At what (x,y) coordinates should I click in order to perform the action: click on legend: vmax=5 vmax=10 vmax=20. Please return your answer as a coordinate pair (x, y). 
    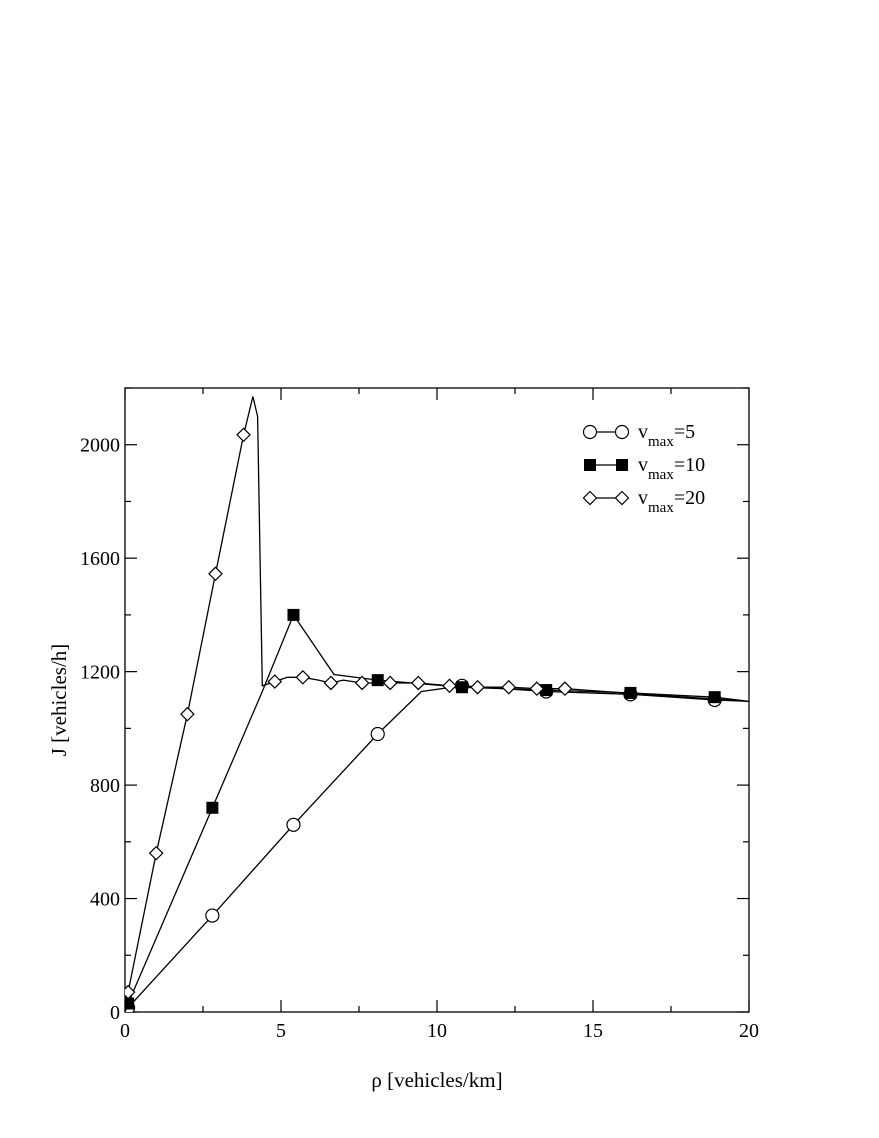
    Looking at the image, I should click on (643, 468).